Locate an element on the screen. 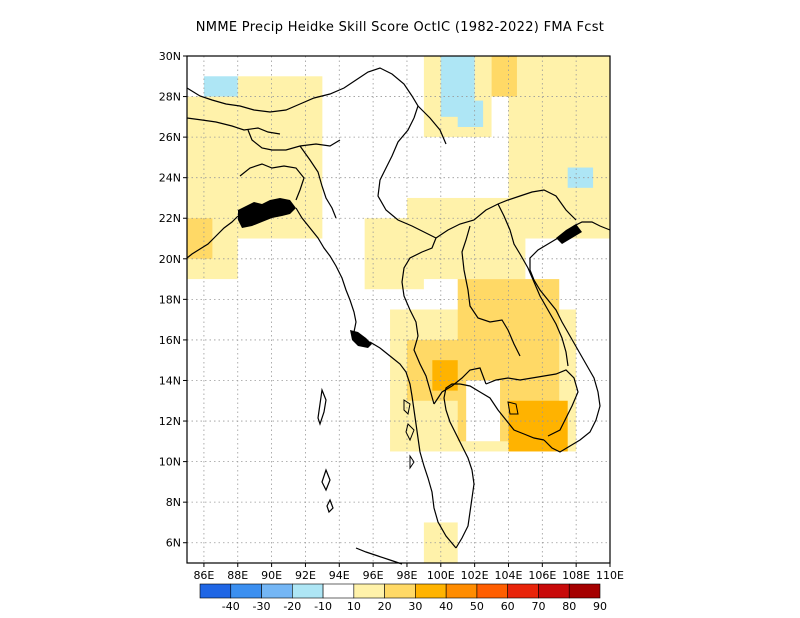 The width and height of the screenshot is (800, 618). colorbar-label: -20 is located at coordinates (292, 606).